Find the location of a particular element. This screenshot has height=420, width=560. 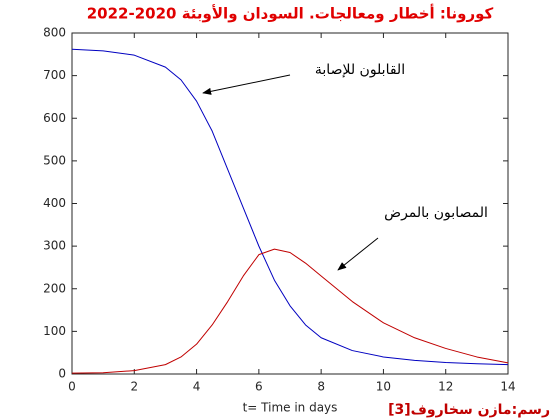

x-tick-label: 8 is located at coordinates (321, 387).